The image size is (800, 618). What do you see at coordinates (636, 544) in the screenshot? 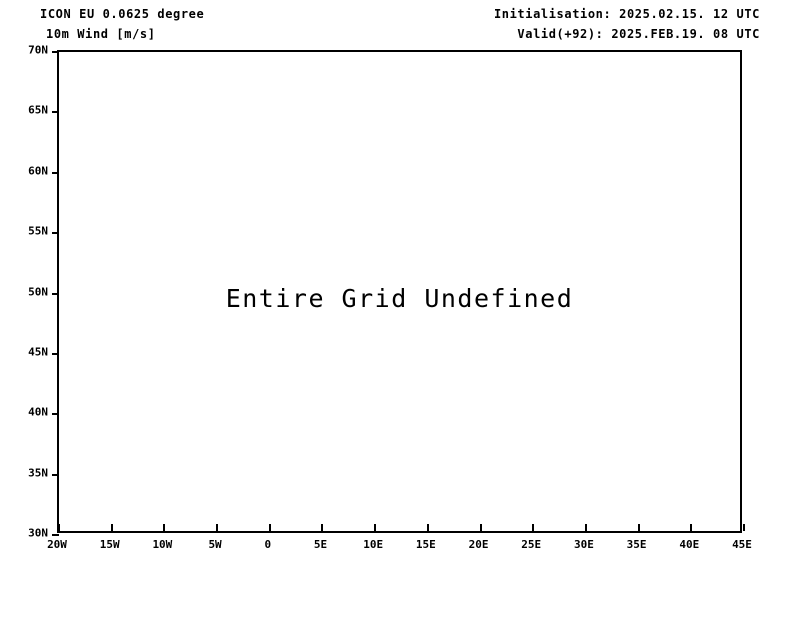
I see `x-axis-tick-label: 35E` at bounding box center [636, 544].